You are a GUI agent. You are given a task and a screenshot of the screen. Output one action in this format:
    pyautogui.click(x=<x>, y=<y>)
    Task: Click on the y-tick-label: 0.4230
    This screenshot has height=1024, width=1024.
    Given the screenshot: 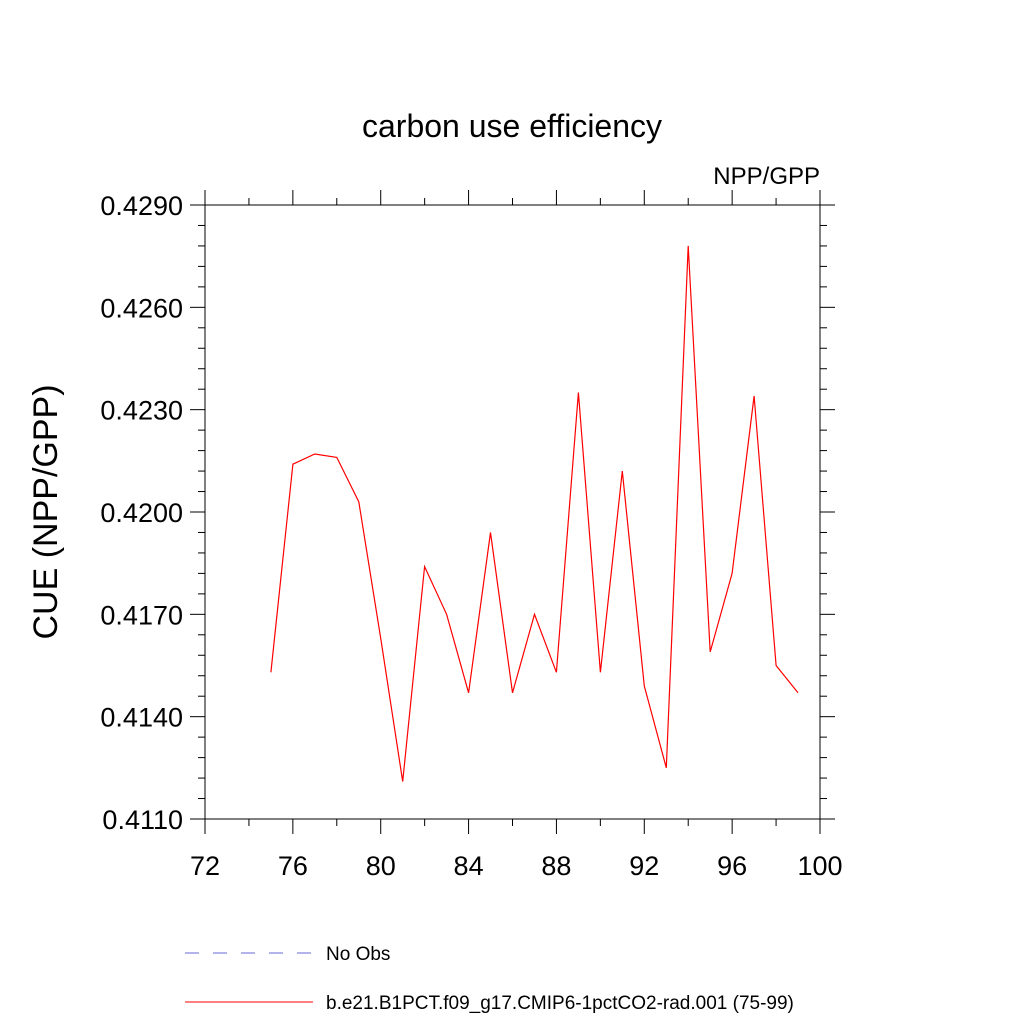 What is the action you would take?
    pyautogui.click(x=141, y=411)
    